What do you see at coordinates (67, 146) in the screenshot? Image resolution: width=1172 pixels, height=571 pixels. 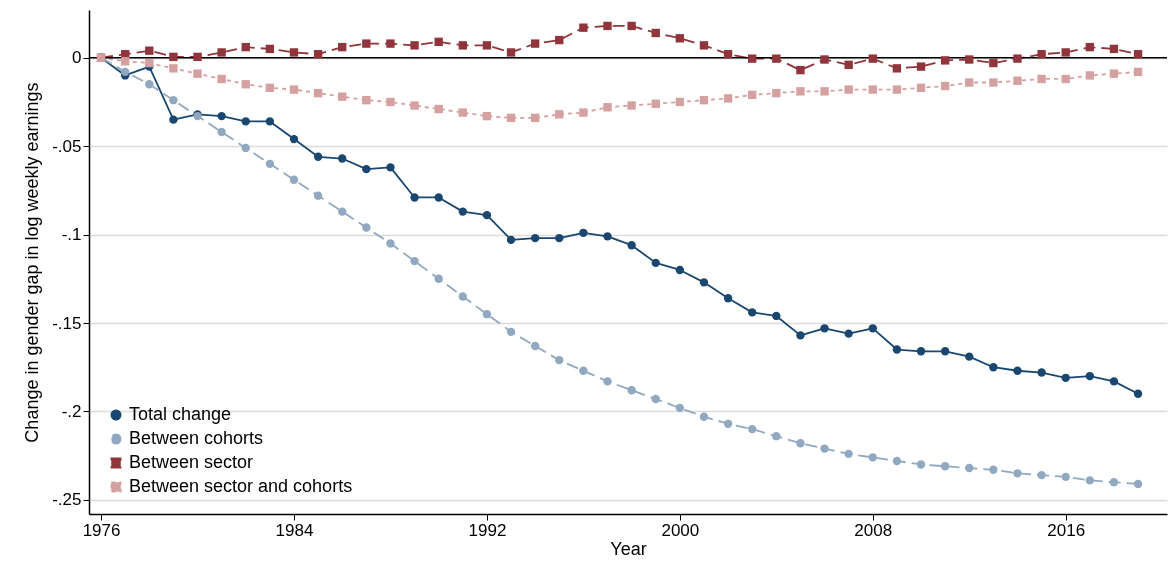 I see `y-tick-label: -.05` at bounding box center [67, 146].